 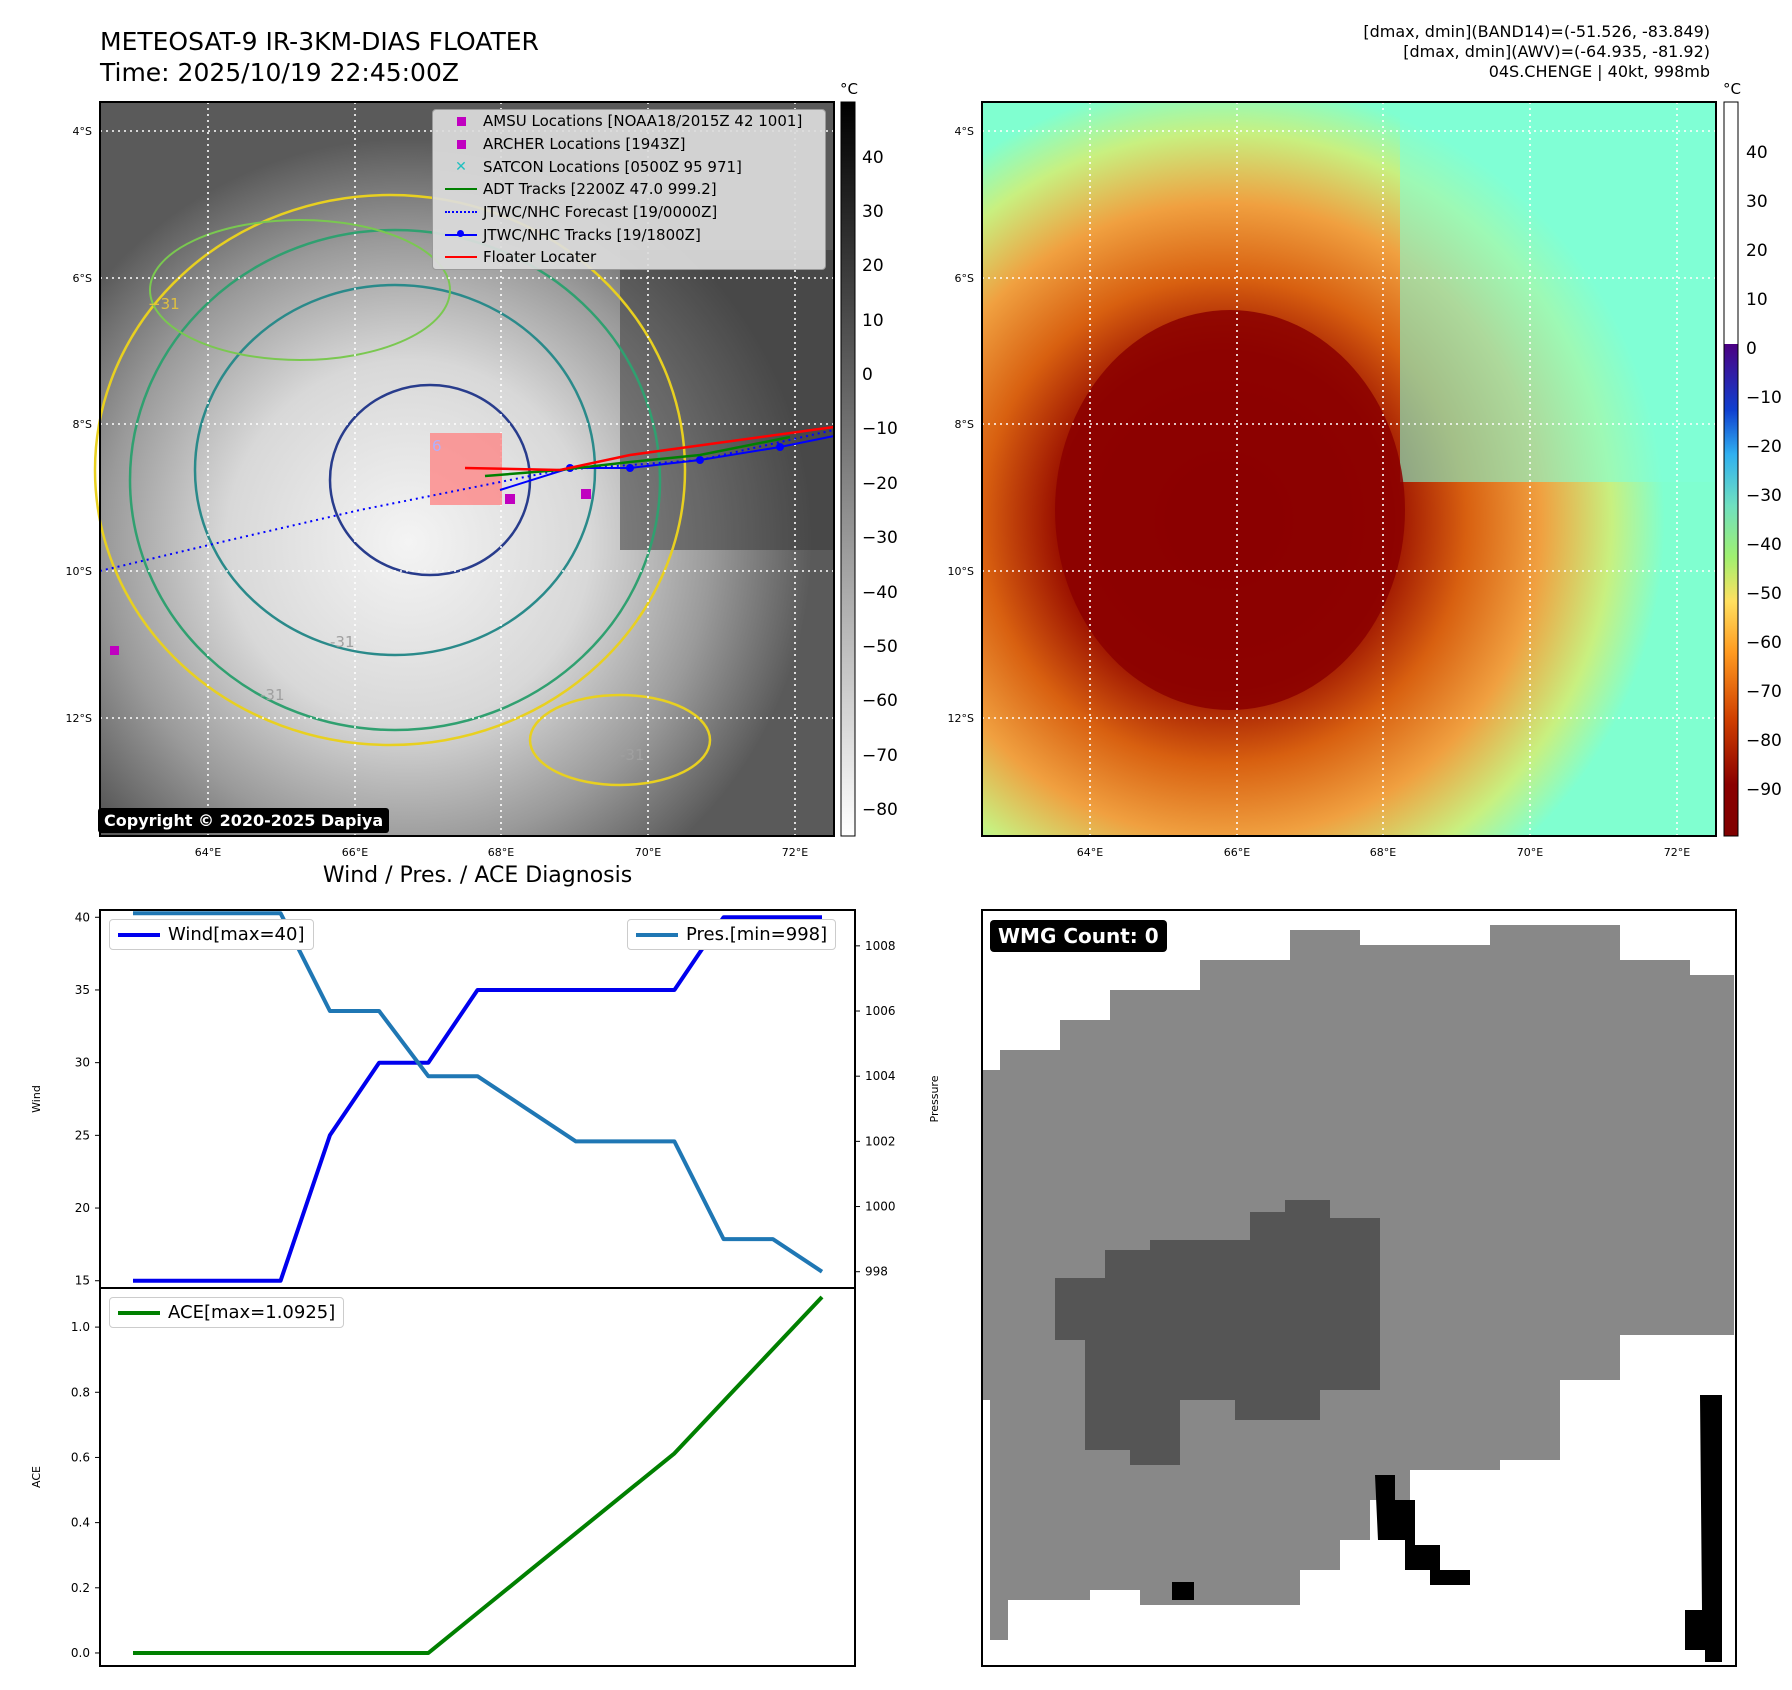 What do you see at coordinates (1732, 89) in the screenshot?
I see `awv-colorbar-unit: °C` at bounding box center [1732, 89].